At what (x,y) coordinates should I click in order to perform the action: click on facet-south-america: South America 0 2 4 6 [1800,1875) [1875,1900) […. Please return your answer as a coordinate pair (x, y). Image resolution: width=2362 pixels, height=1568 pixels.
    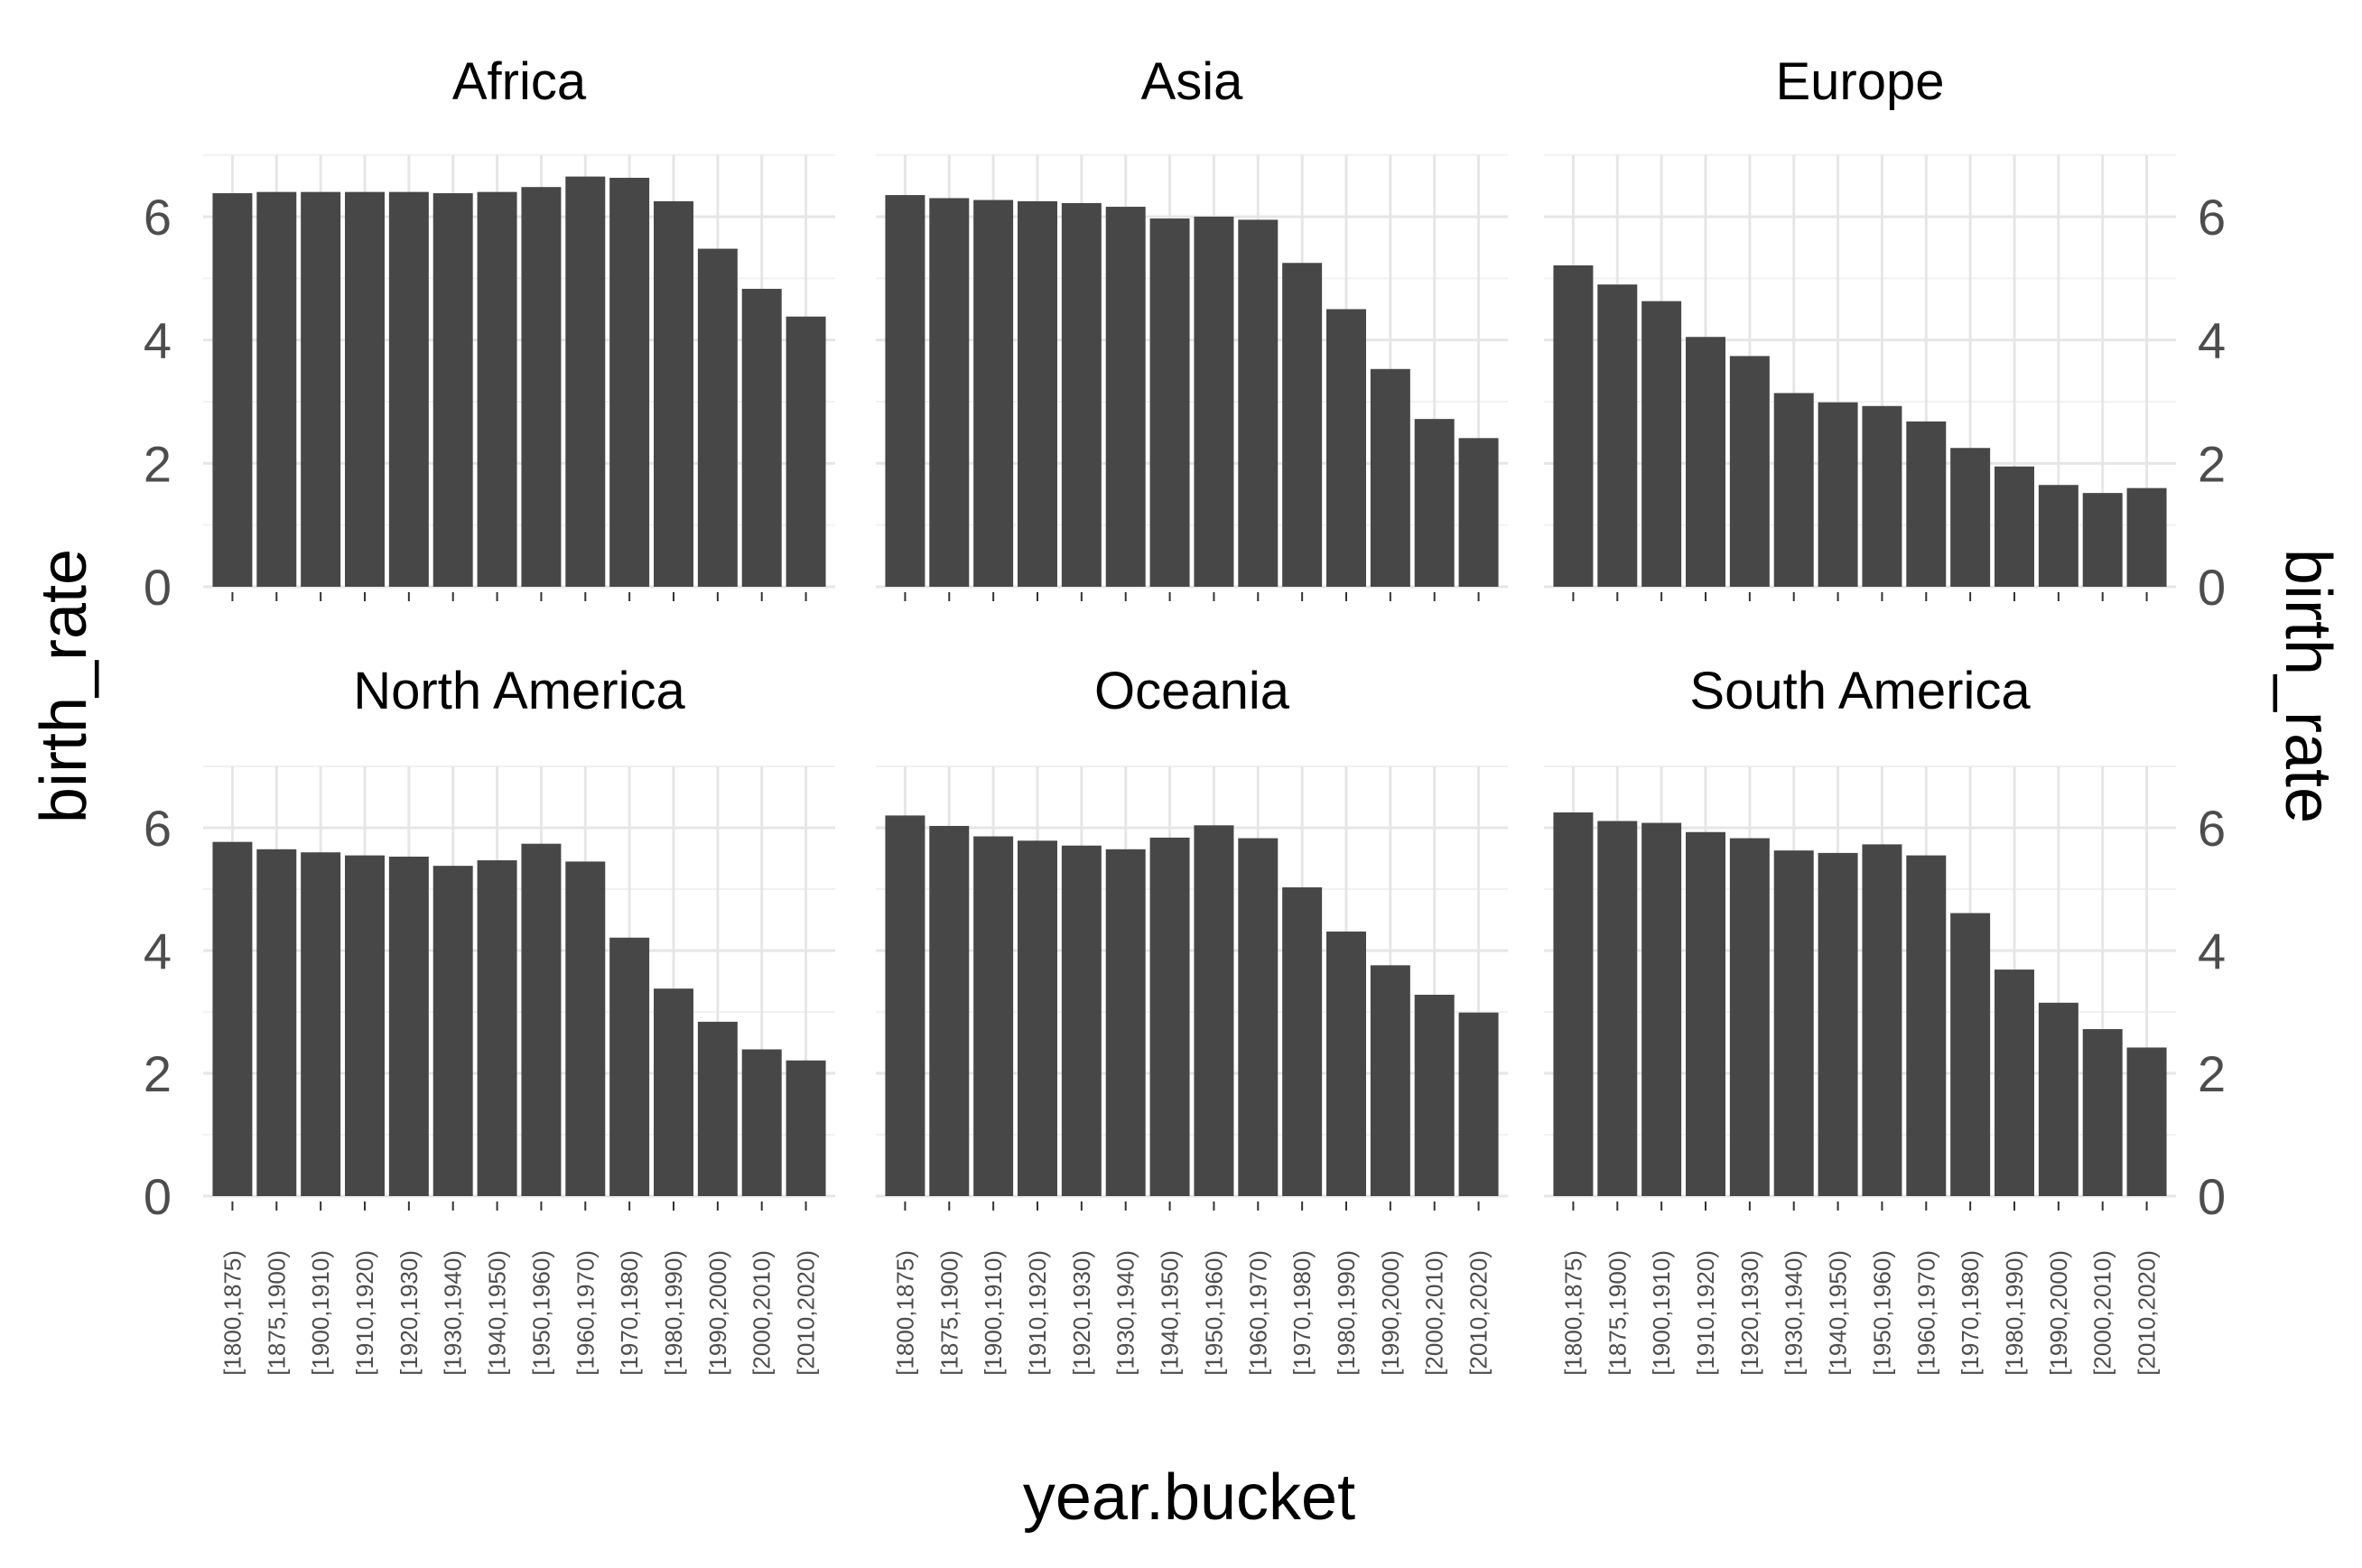
    Looking at the image, I should click on (1885, 1019).